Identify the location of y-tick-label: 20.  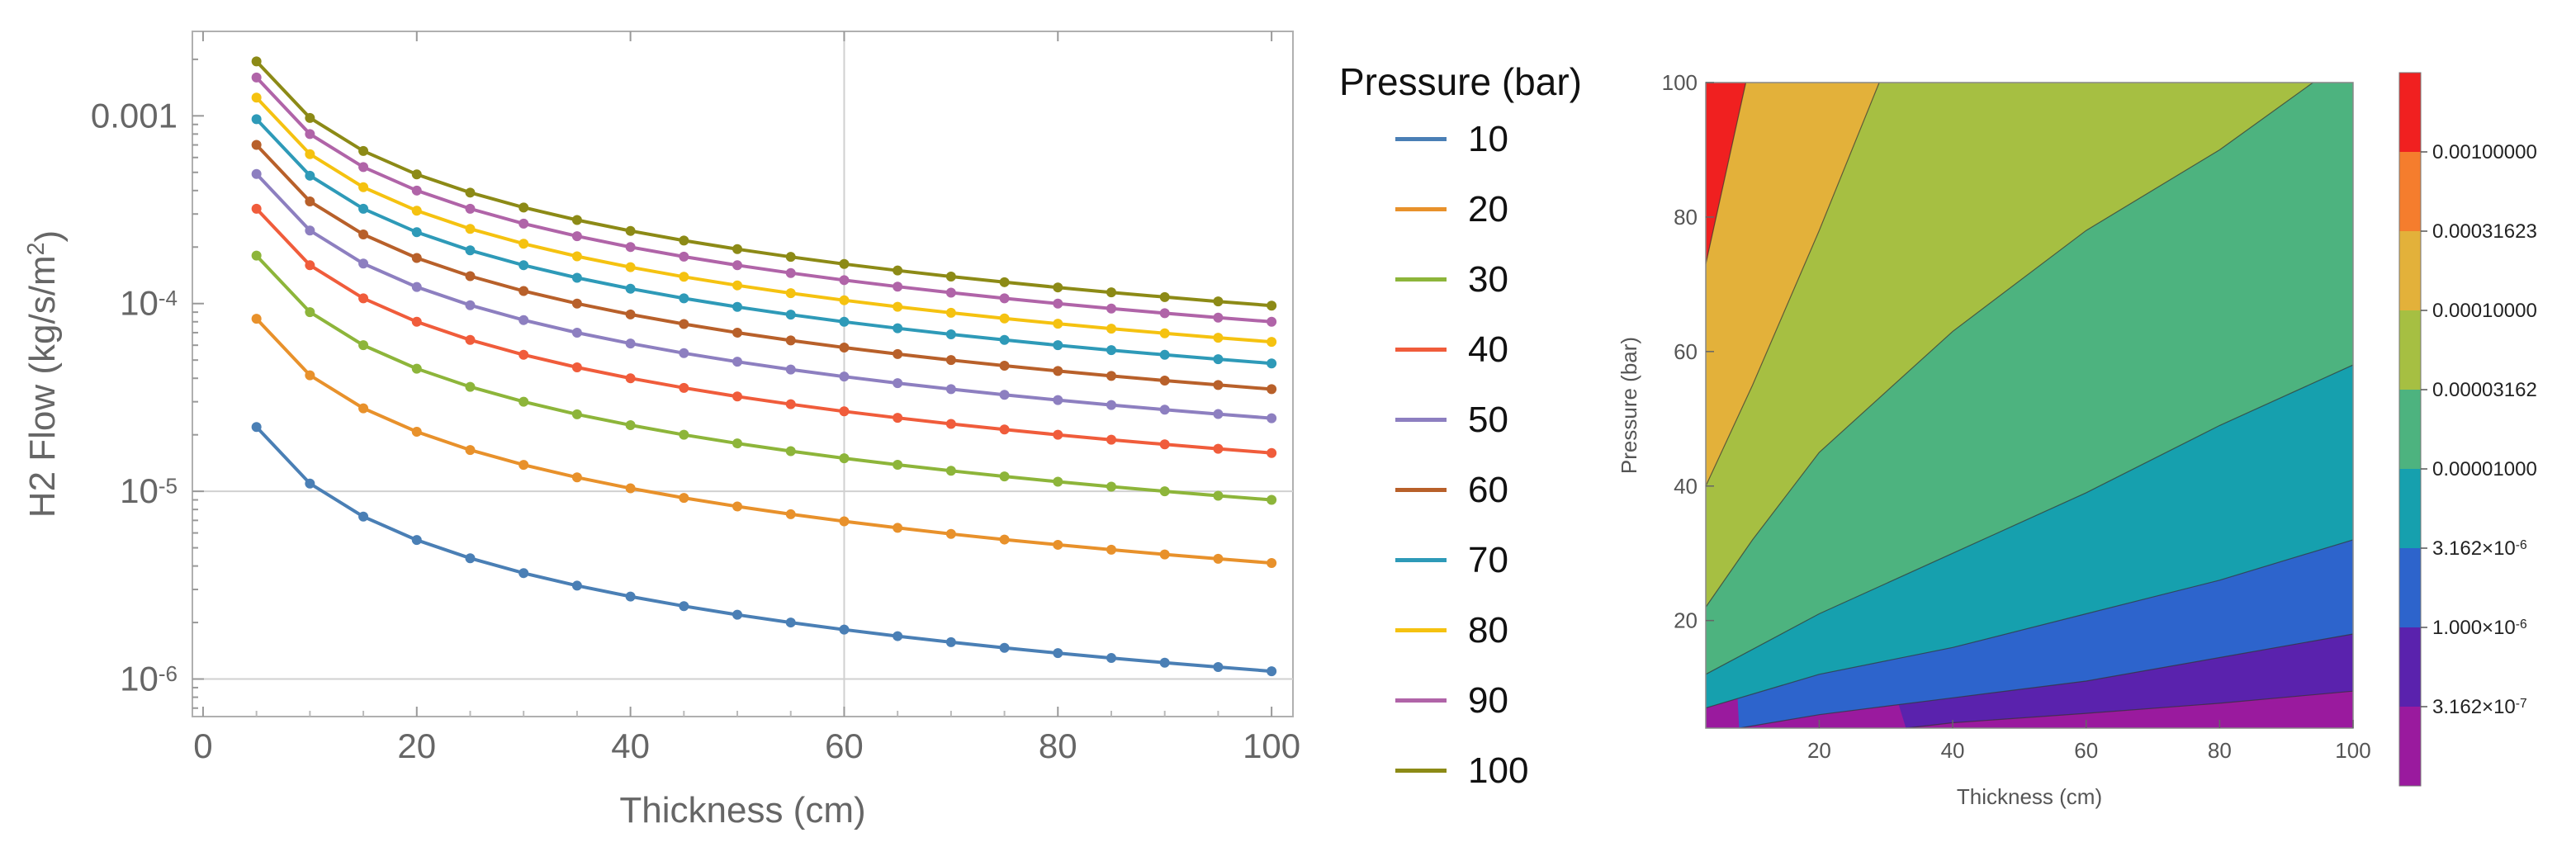
(1686, 620).